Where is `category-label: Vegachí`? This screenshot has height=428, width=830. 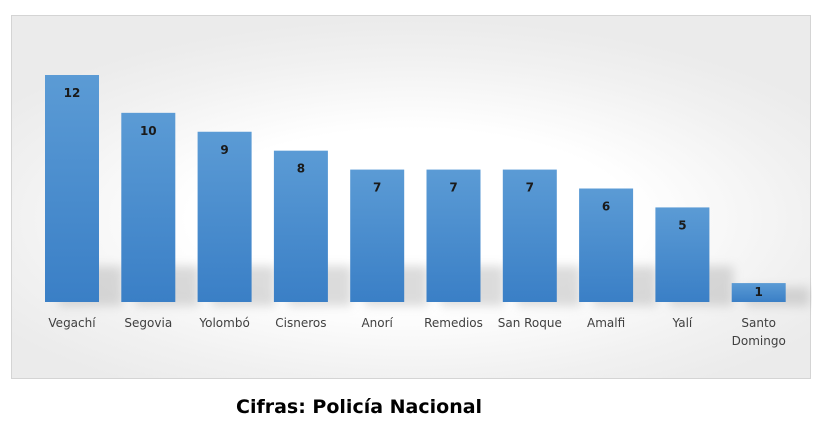
category-label: Vegachí is located at coordinates (72, 323).